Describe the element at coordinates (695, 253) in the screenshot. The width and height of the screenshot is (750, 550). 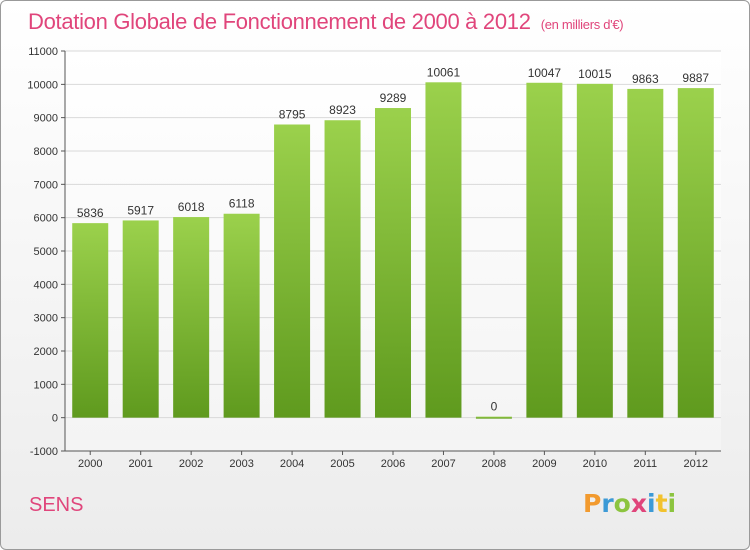
I see `bar-2012` at that location.